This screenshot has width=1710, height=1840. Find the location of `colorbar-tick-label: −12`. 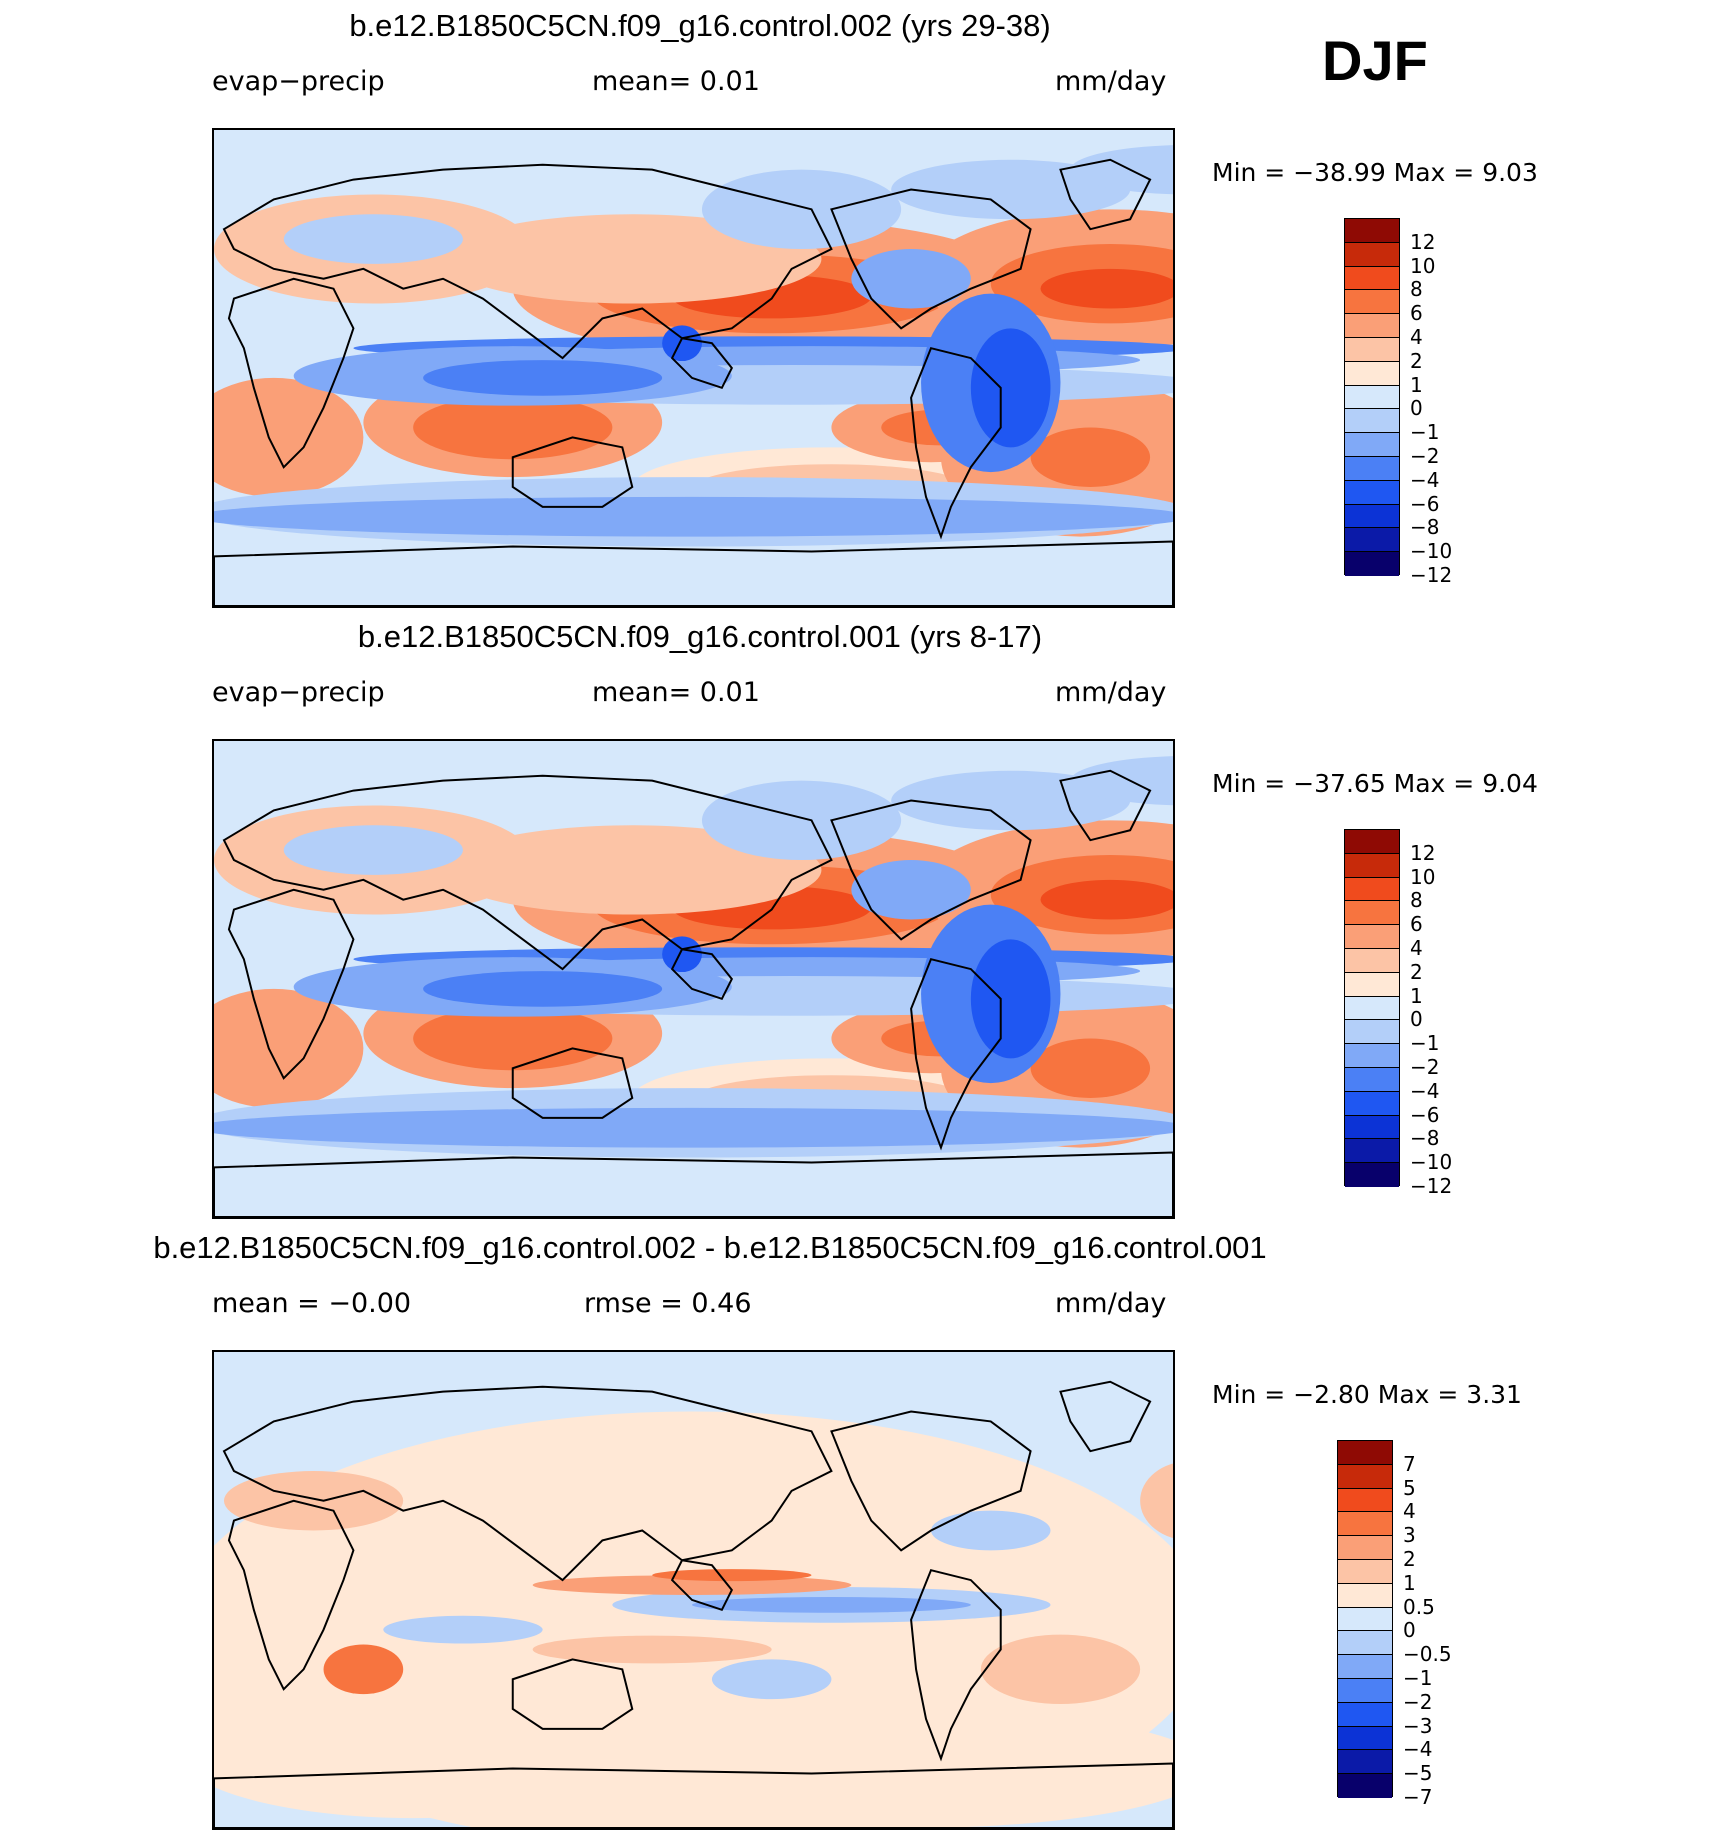

colorbar-tick-label: −12 is located at coordinates (1431, 575).